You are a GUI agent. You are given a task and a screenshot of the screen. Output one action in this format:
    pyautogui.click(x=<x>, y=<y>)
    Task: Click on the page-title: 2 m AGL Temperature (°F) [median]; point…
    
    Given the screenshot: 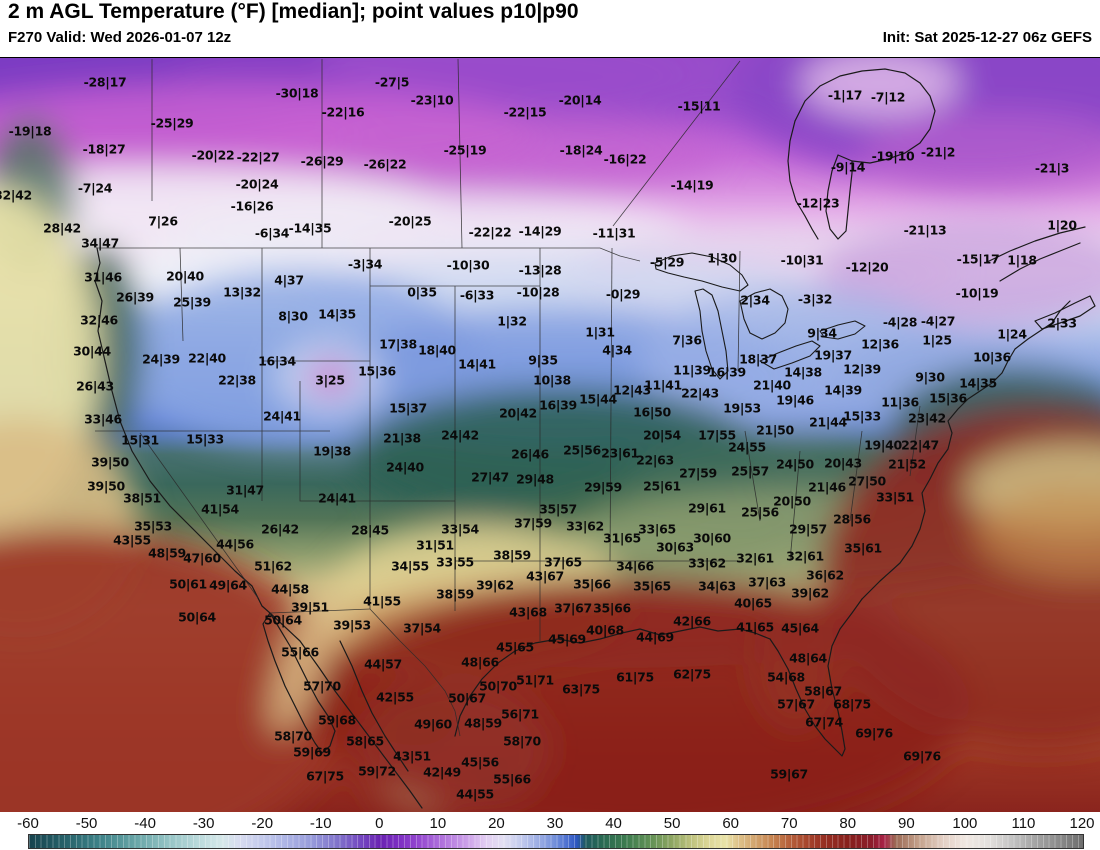 What is the action you would take?
    pyautogui.click(x=293, y=11)
    